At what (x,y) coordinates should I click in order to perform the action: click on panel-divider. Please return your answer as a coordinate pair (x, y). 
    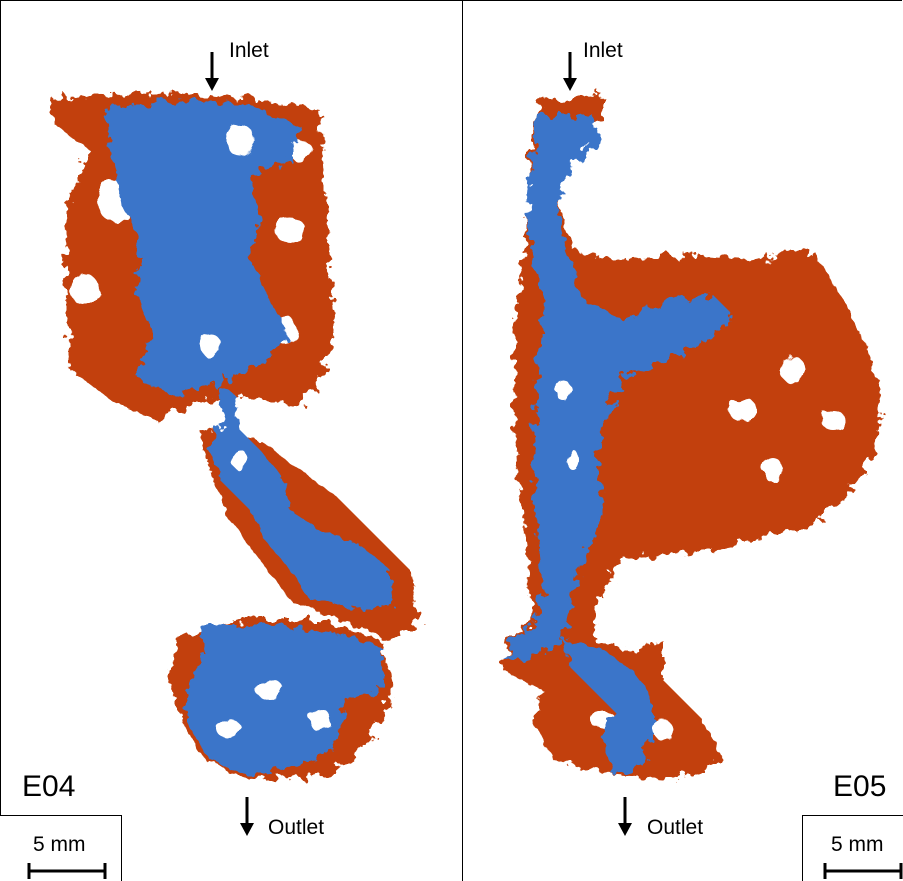
    Looking at the image, I should click on (462, 440).